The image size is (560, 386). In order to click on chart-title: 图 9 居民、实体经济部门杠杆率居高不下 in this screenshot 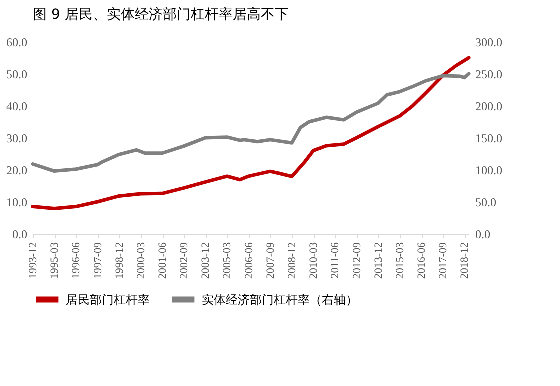, I will do `click(161, 15)`.